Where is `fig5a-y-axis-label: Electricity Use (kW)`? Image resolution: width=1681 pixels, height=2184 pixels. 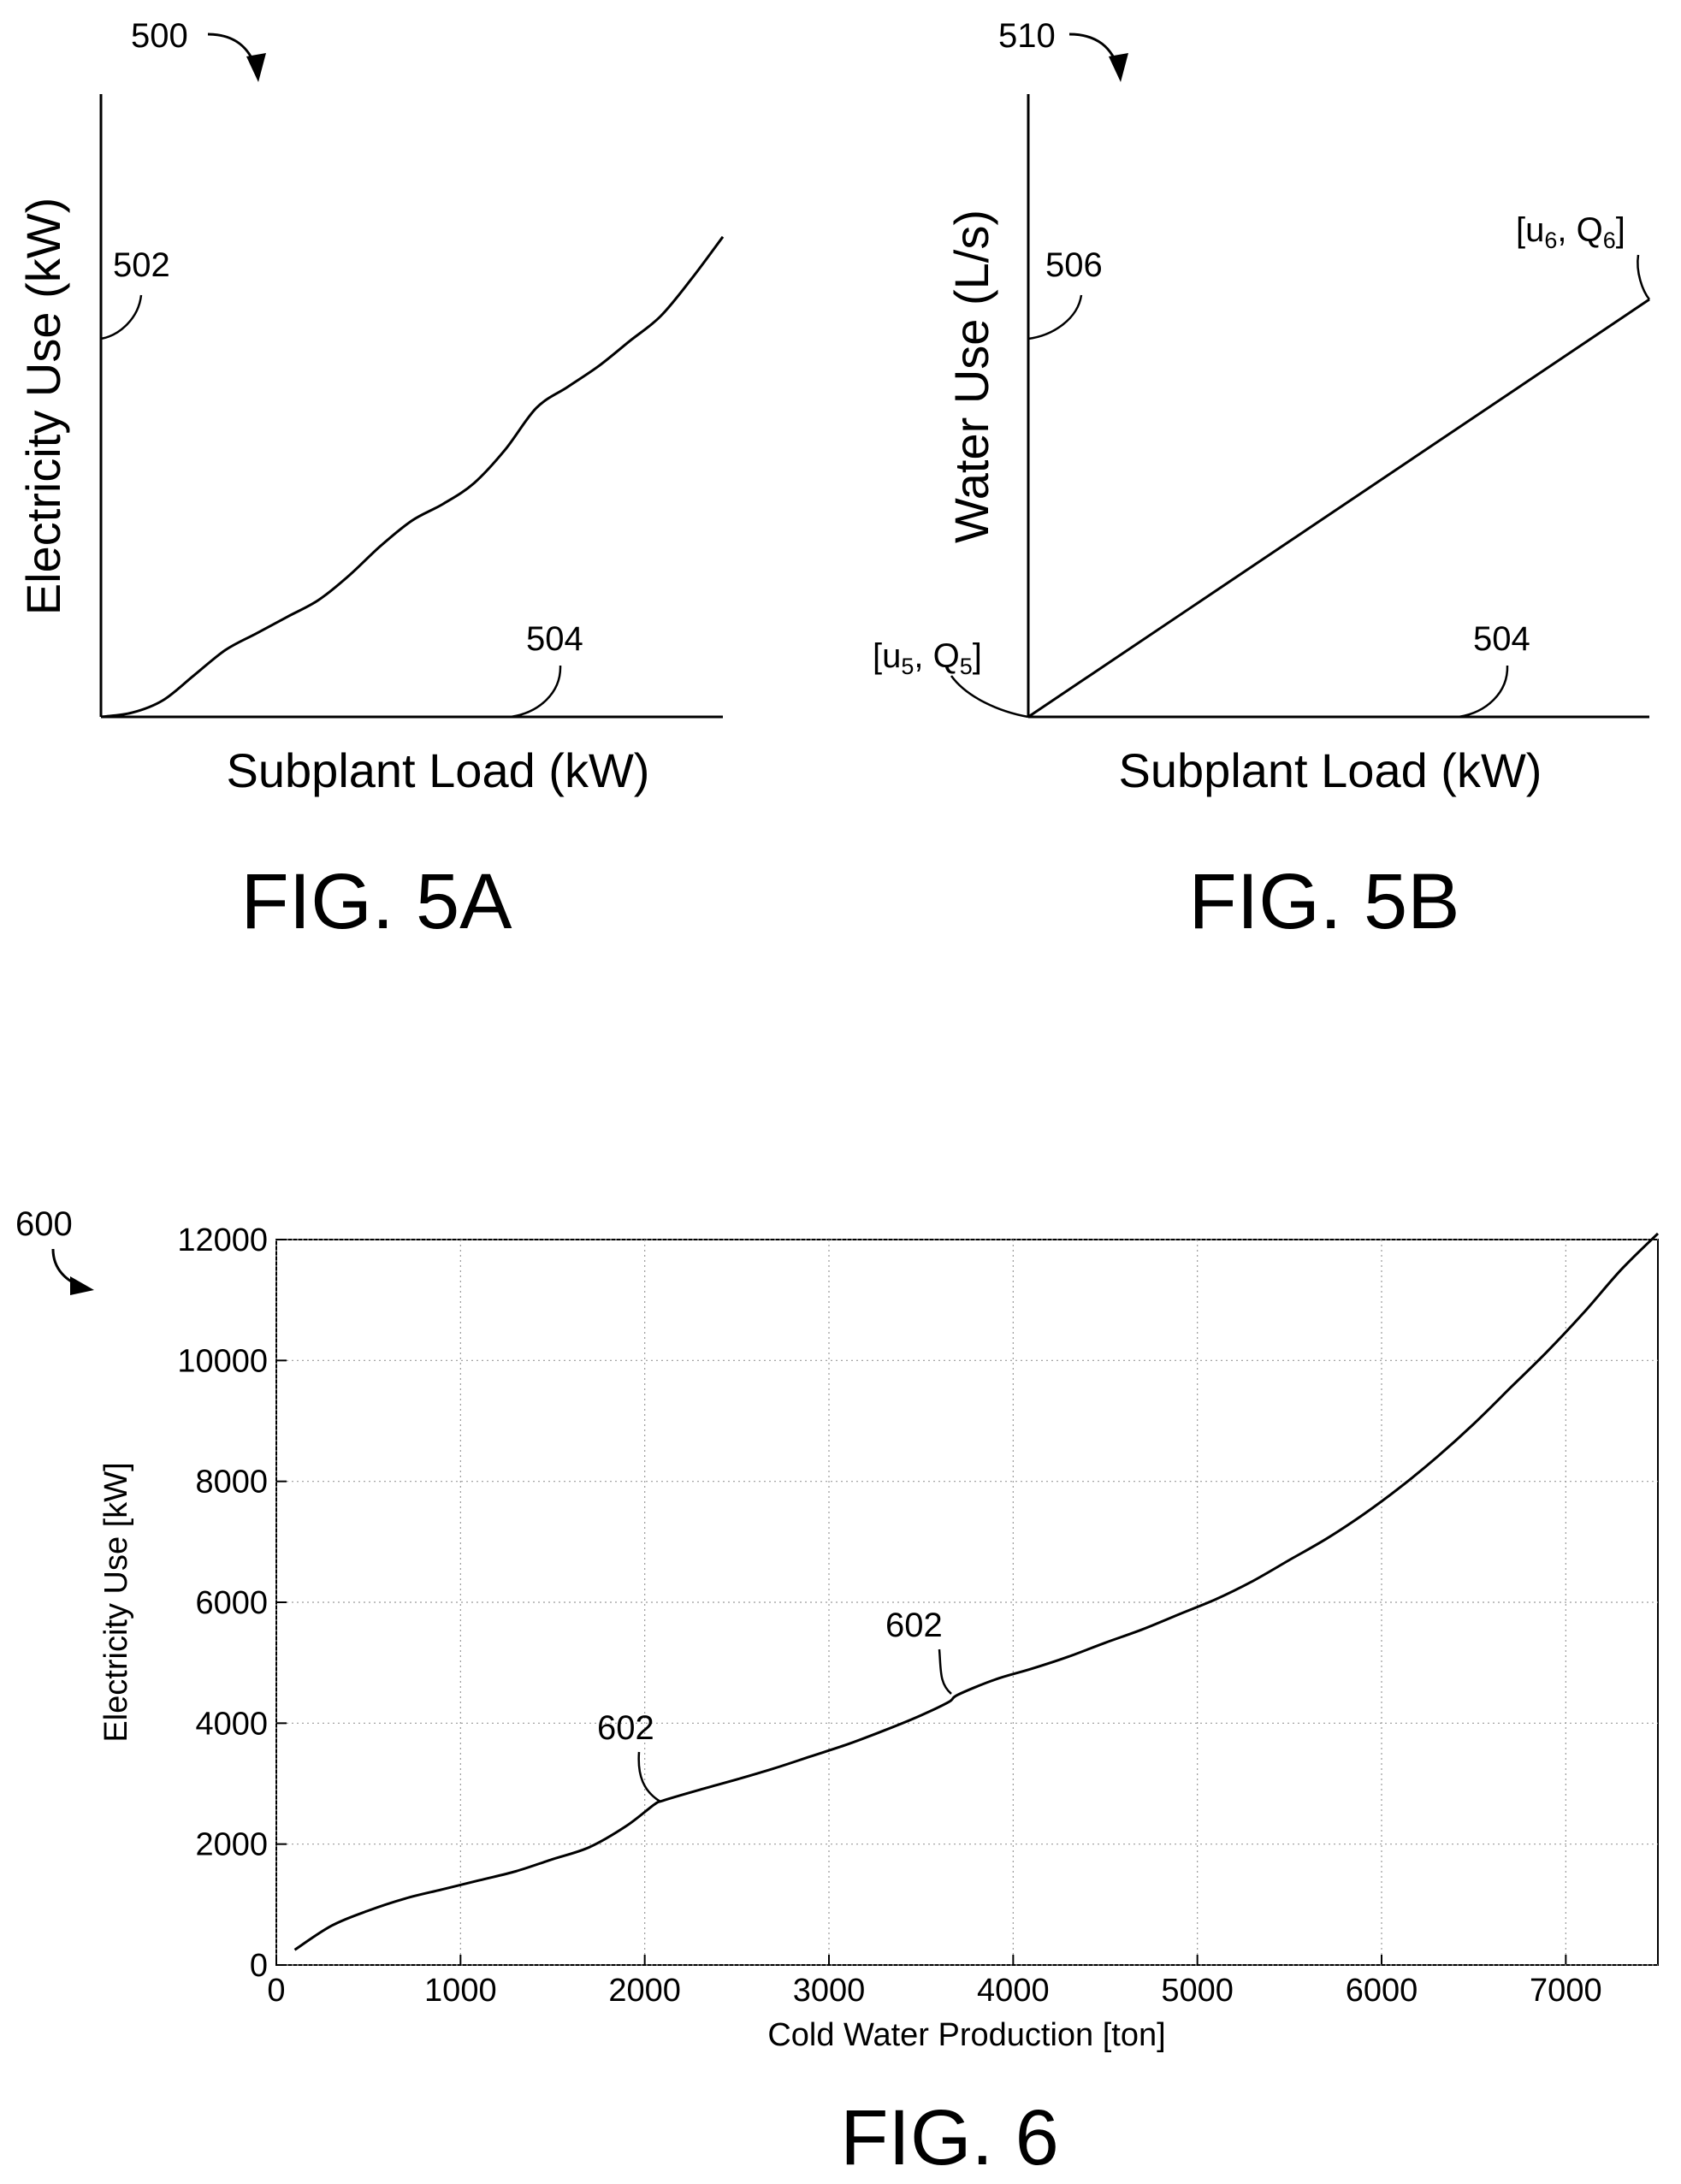 fig5a-y-axis-label: Electricity Use (kW) is located at coordinates (43, 406).